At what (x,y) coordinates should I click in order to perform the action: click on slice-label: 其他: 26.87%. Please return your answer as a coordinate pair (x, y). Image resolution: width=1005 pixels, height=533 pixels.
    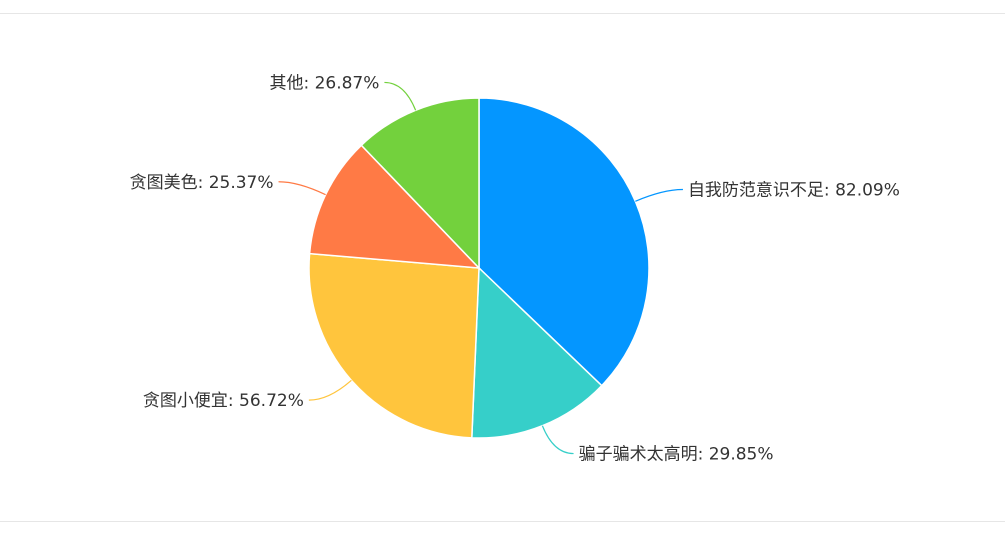
    Looking at the image, I should click on (324, 83).